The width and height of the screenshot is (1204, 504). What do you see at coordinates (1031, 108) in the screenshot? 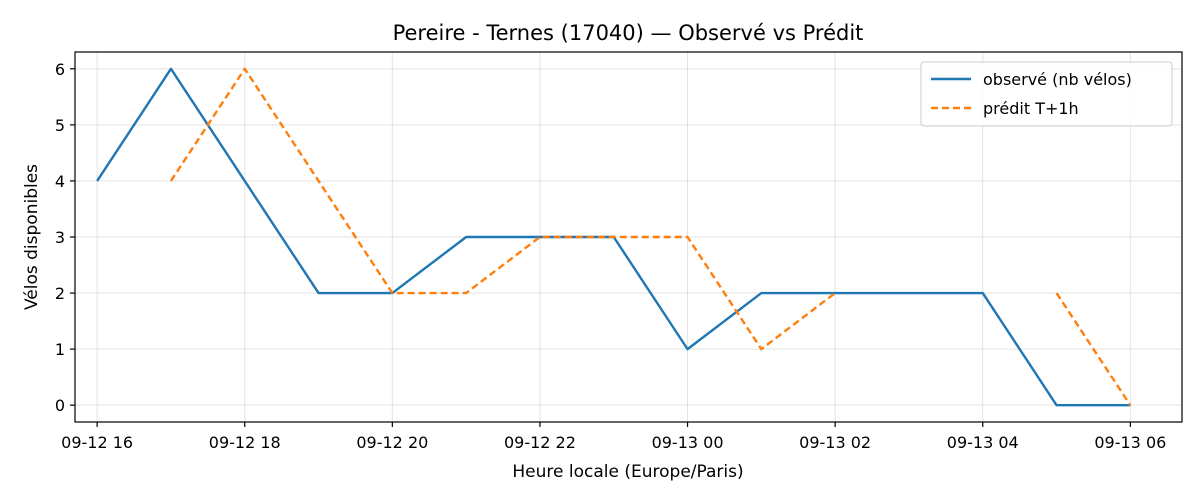
I see `legend-label-predit: prédit T+1h` at bounding box center [1031, 108].